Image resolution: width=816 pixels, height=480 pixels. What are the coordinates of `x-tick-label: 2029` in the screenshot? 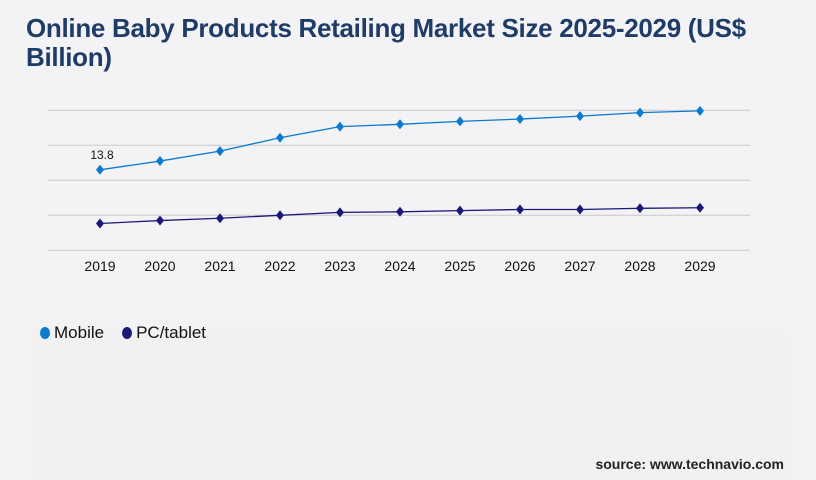 It's located at (699, 266).